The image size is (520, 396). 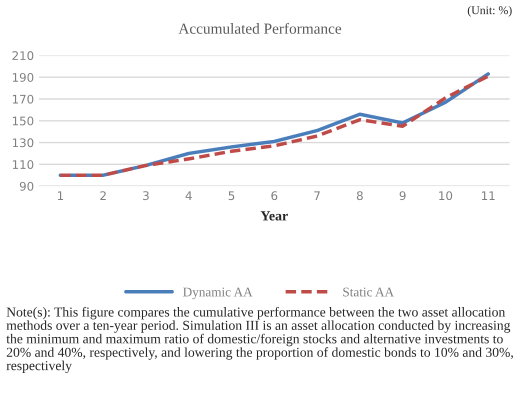 I want to click on x-tick-label: 4, so click(x=189, y=195).